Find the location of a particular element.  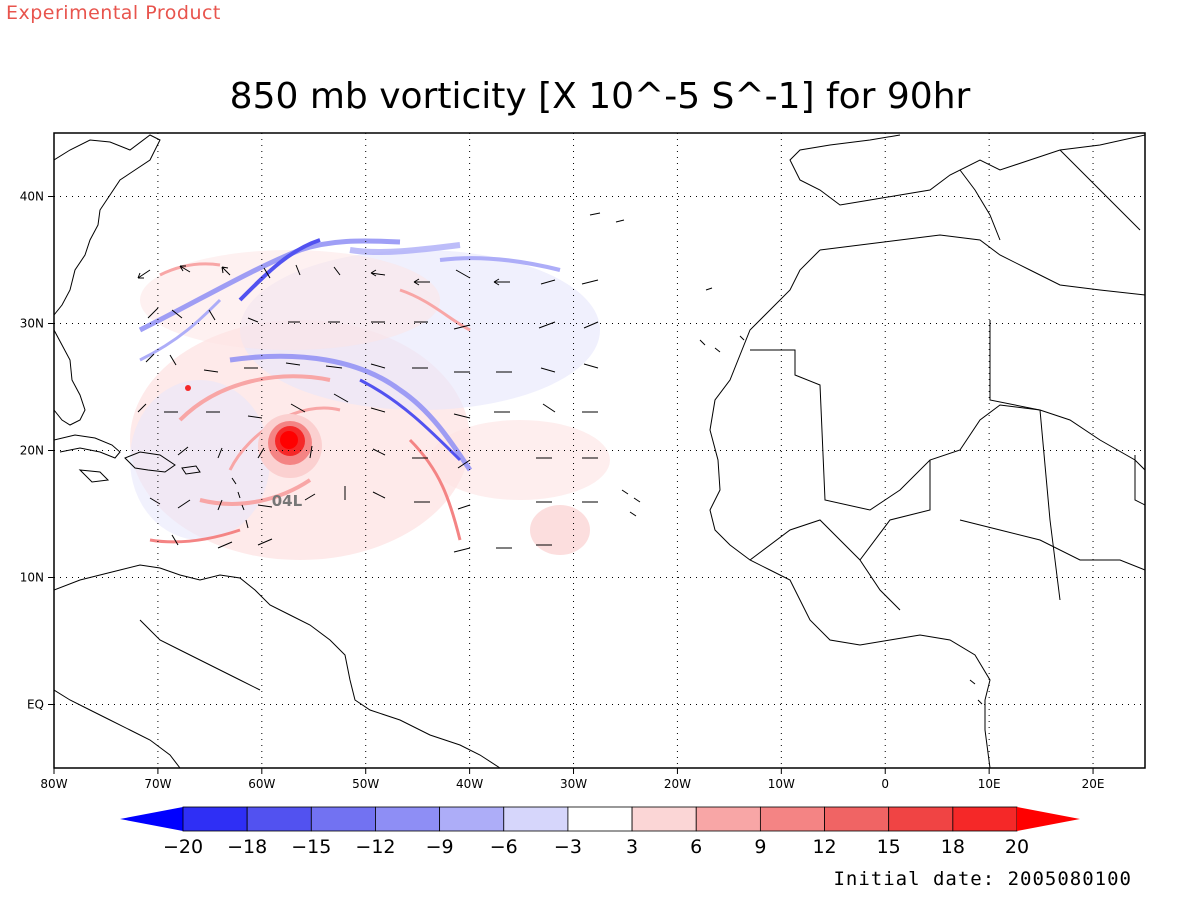

colorbar-label: 20 is located at coordinates (1017, 847).